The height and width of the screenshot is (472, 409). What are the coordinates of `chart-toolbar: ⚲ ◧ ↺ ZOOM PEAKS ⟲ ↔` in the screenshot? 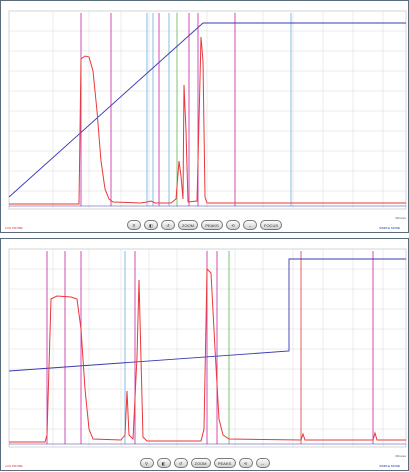 It's located at (204, 463).